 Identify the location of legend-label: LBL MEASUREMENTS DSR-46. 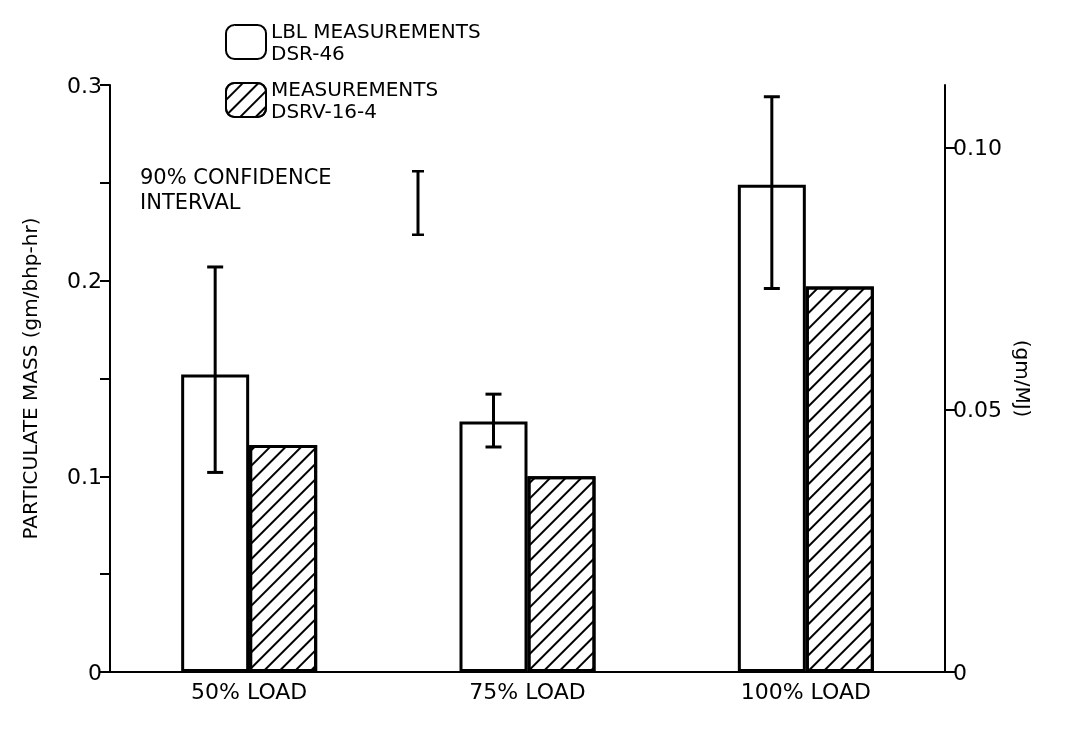
(376, 42).